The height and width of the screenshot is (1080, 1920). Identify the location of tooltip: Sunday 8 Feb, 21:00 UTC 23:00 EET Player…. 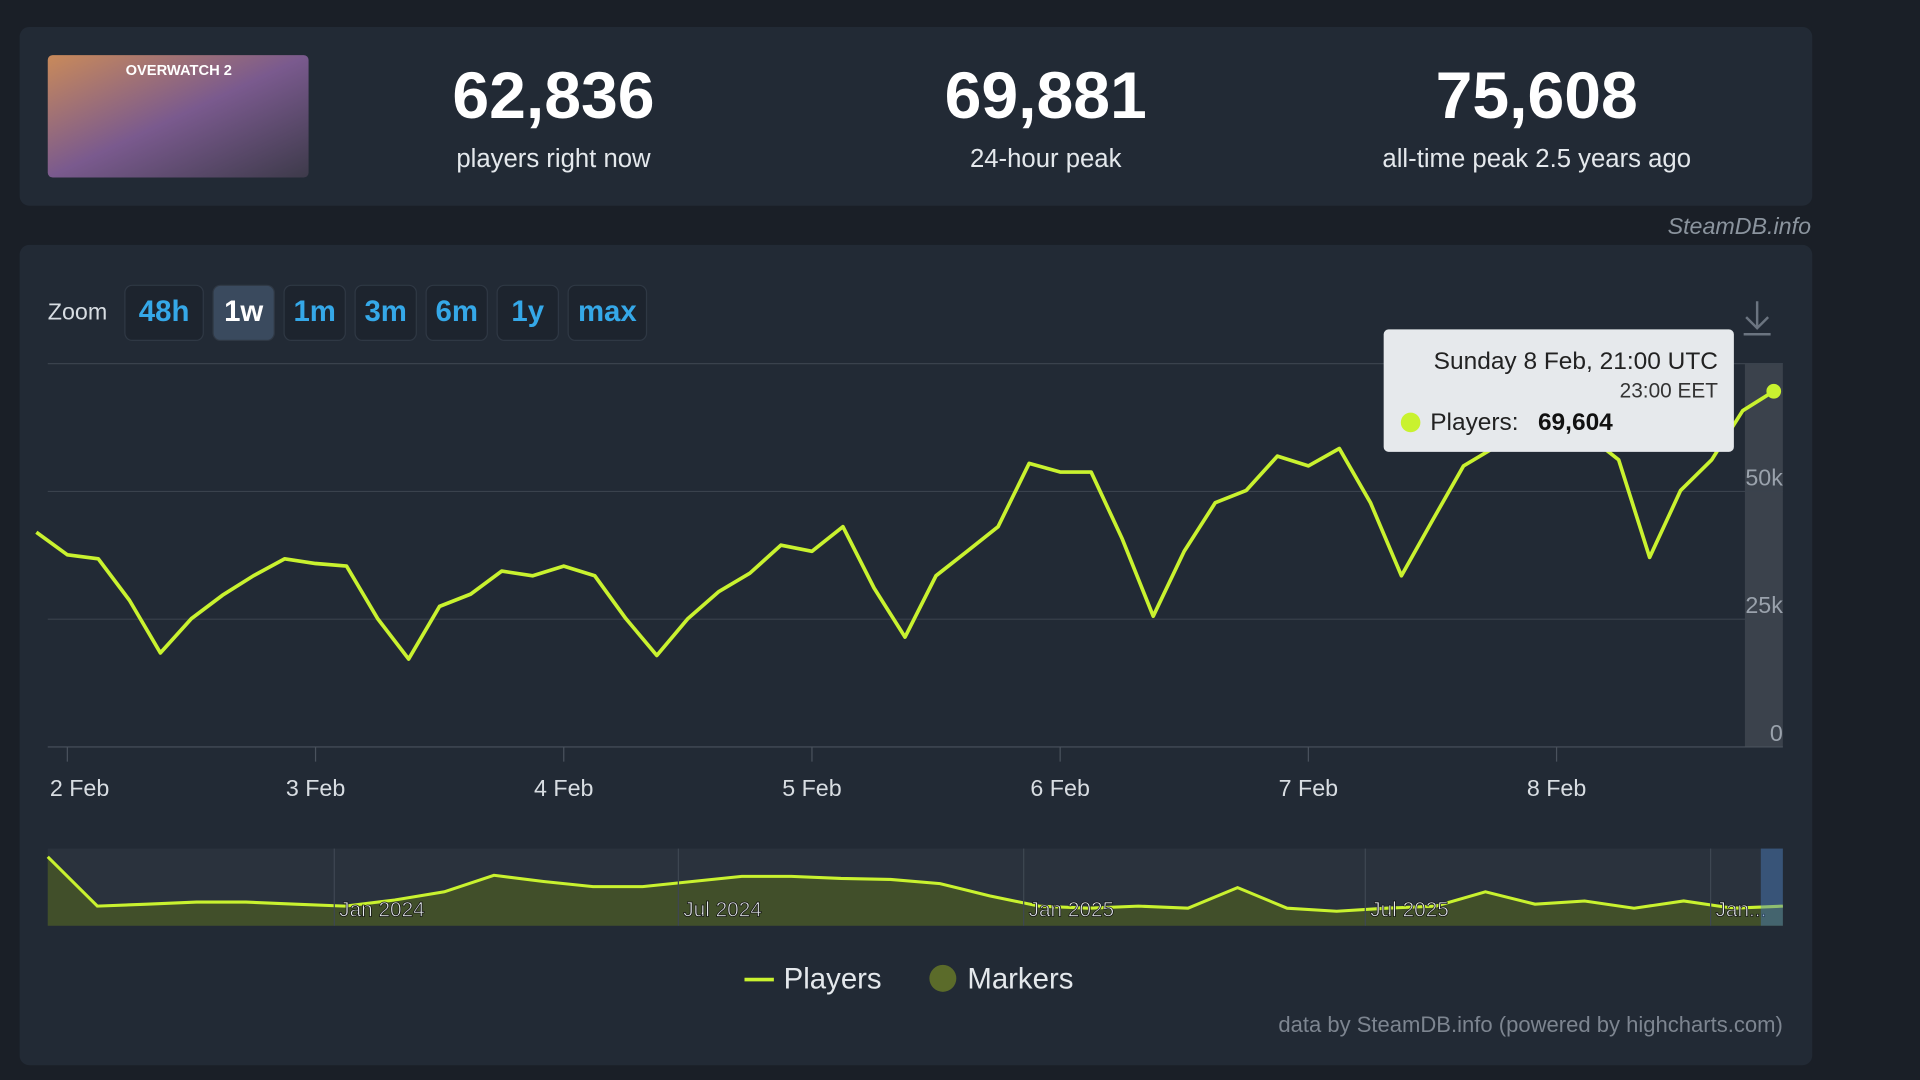
(1558, 390).